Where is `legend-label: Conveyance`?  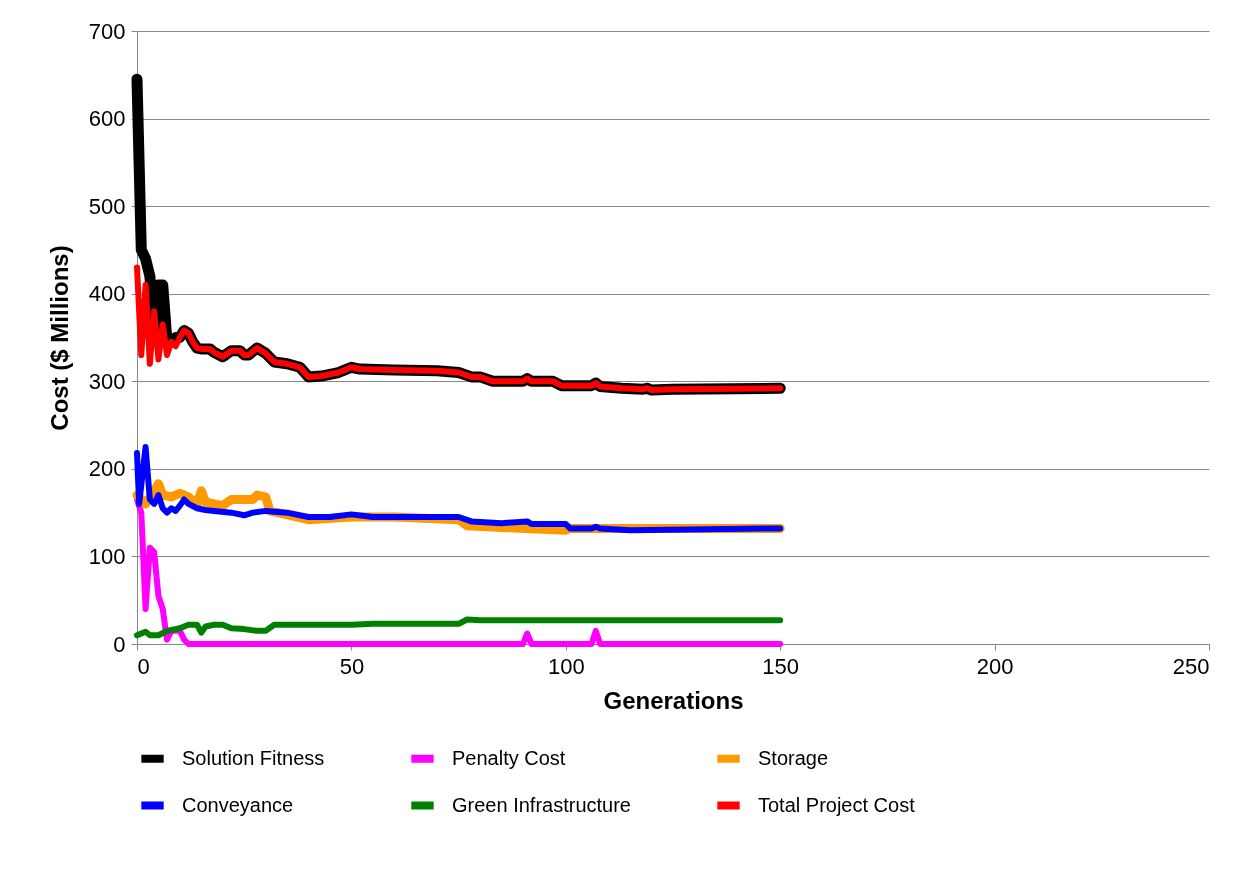
legend-label: Conveyance is located at coordinates (238, 804).